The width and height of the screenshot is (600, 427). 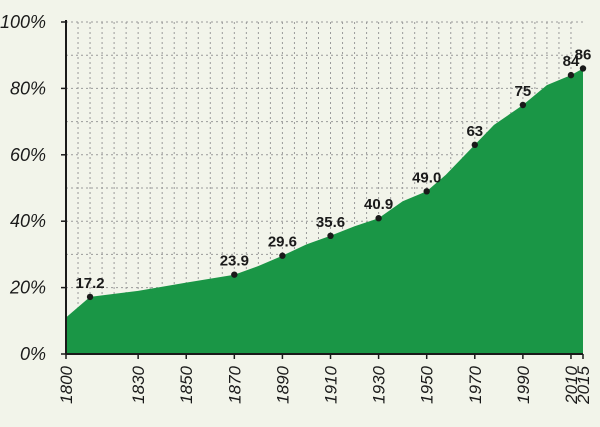 I want to click on y-tick-label: 0%, so click(x=33, y=354).